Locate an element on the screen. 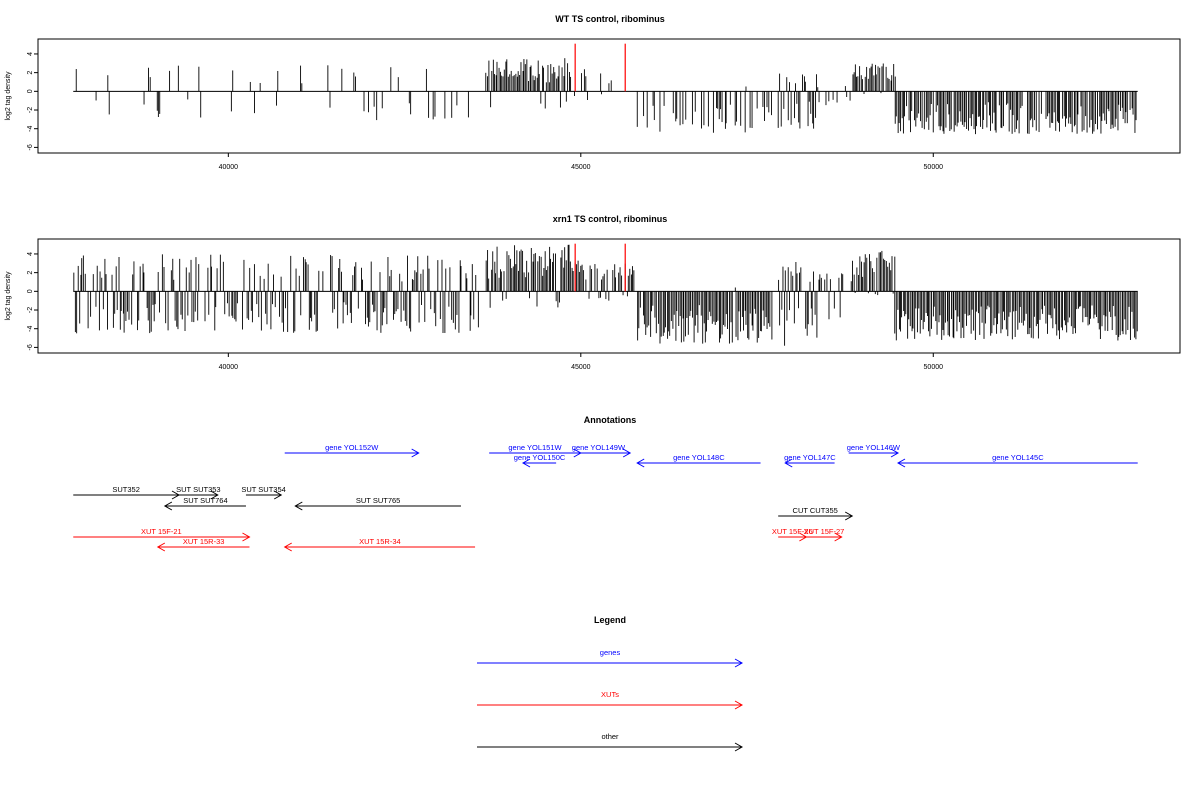  legend-label: other is located at coordinates (610, 736).